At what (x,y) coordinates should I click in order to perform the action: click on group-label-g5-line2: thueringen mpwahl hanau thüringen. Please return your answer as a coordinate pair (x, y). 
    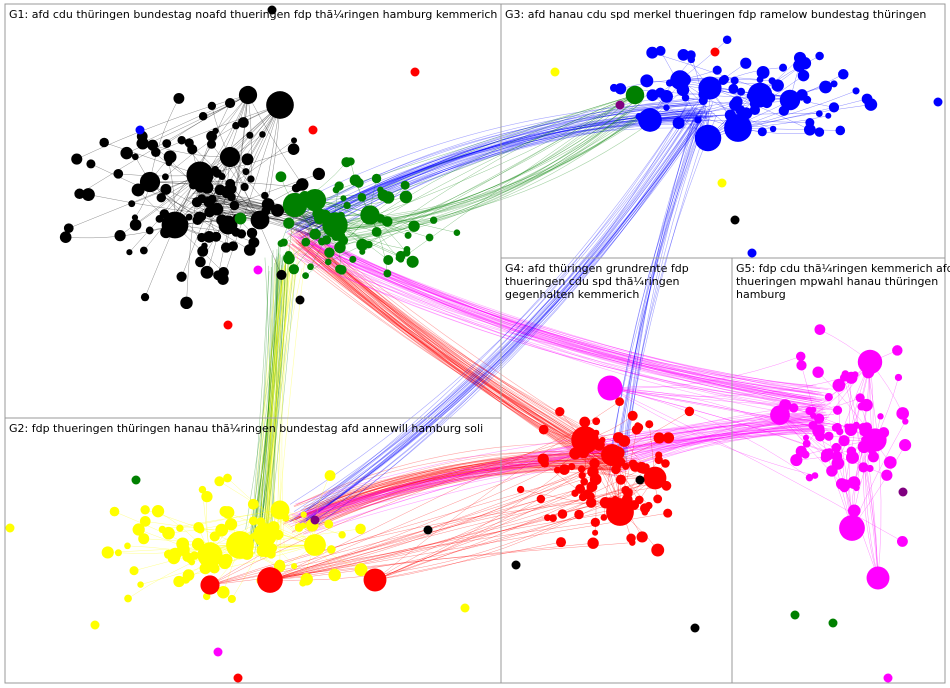
    Looking at the image, I should click on (837, 281).